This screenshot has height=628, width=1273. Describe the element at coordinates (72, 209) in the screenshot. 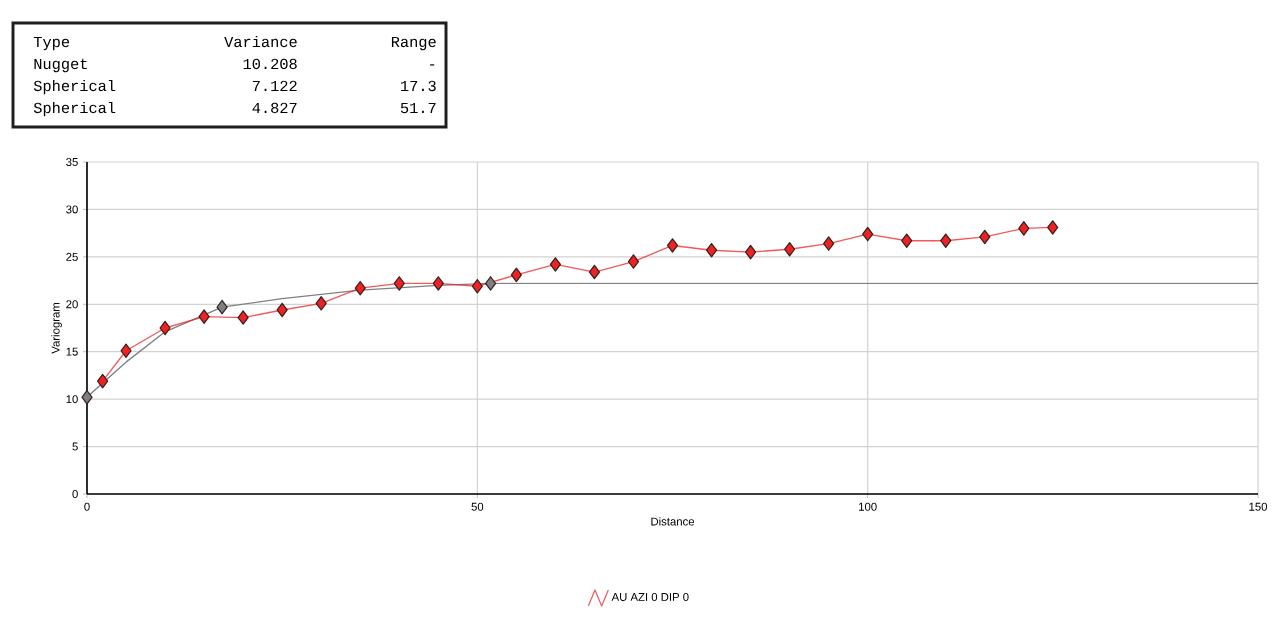

I see `y-tick-label: 30` at that location.